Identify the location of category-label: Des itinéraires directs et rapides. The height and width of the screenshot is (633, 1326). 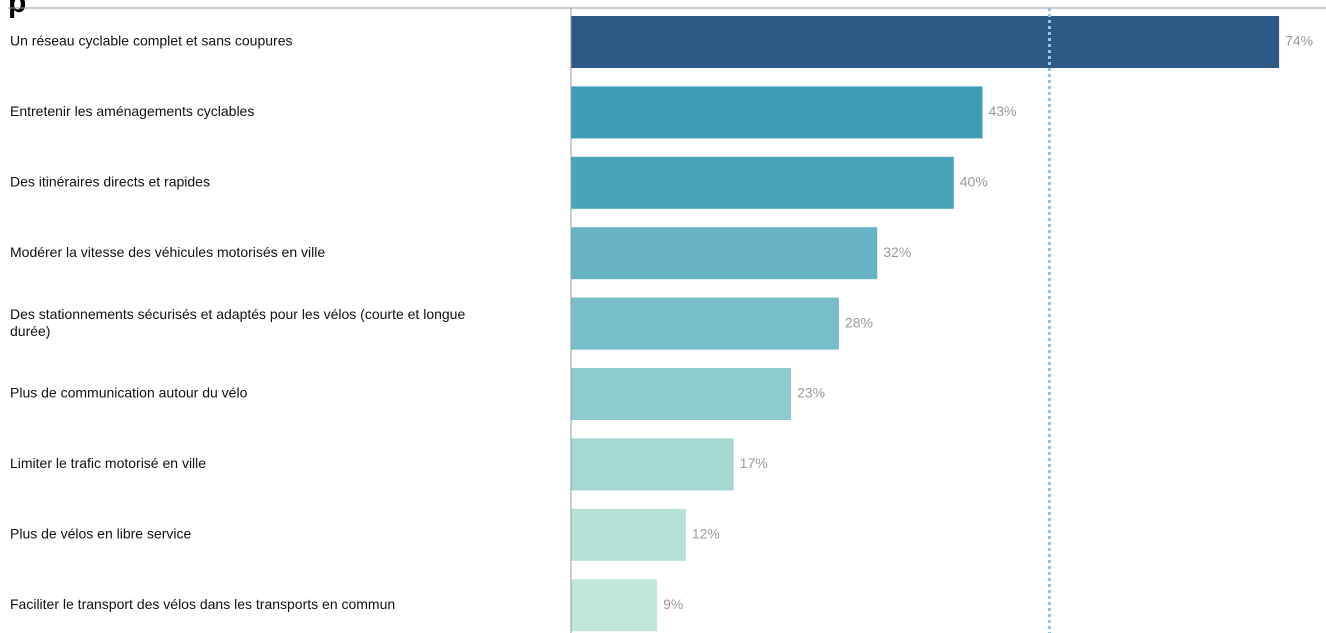
(110, 182).